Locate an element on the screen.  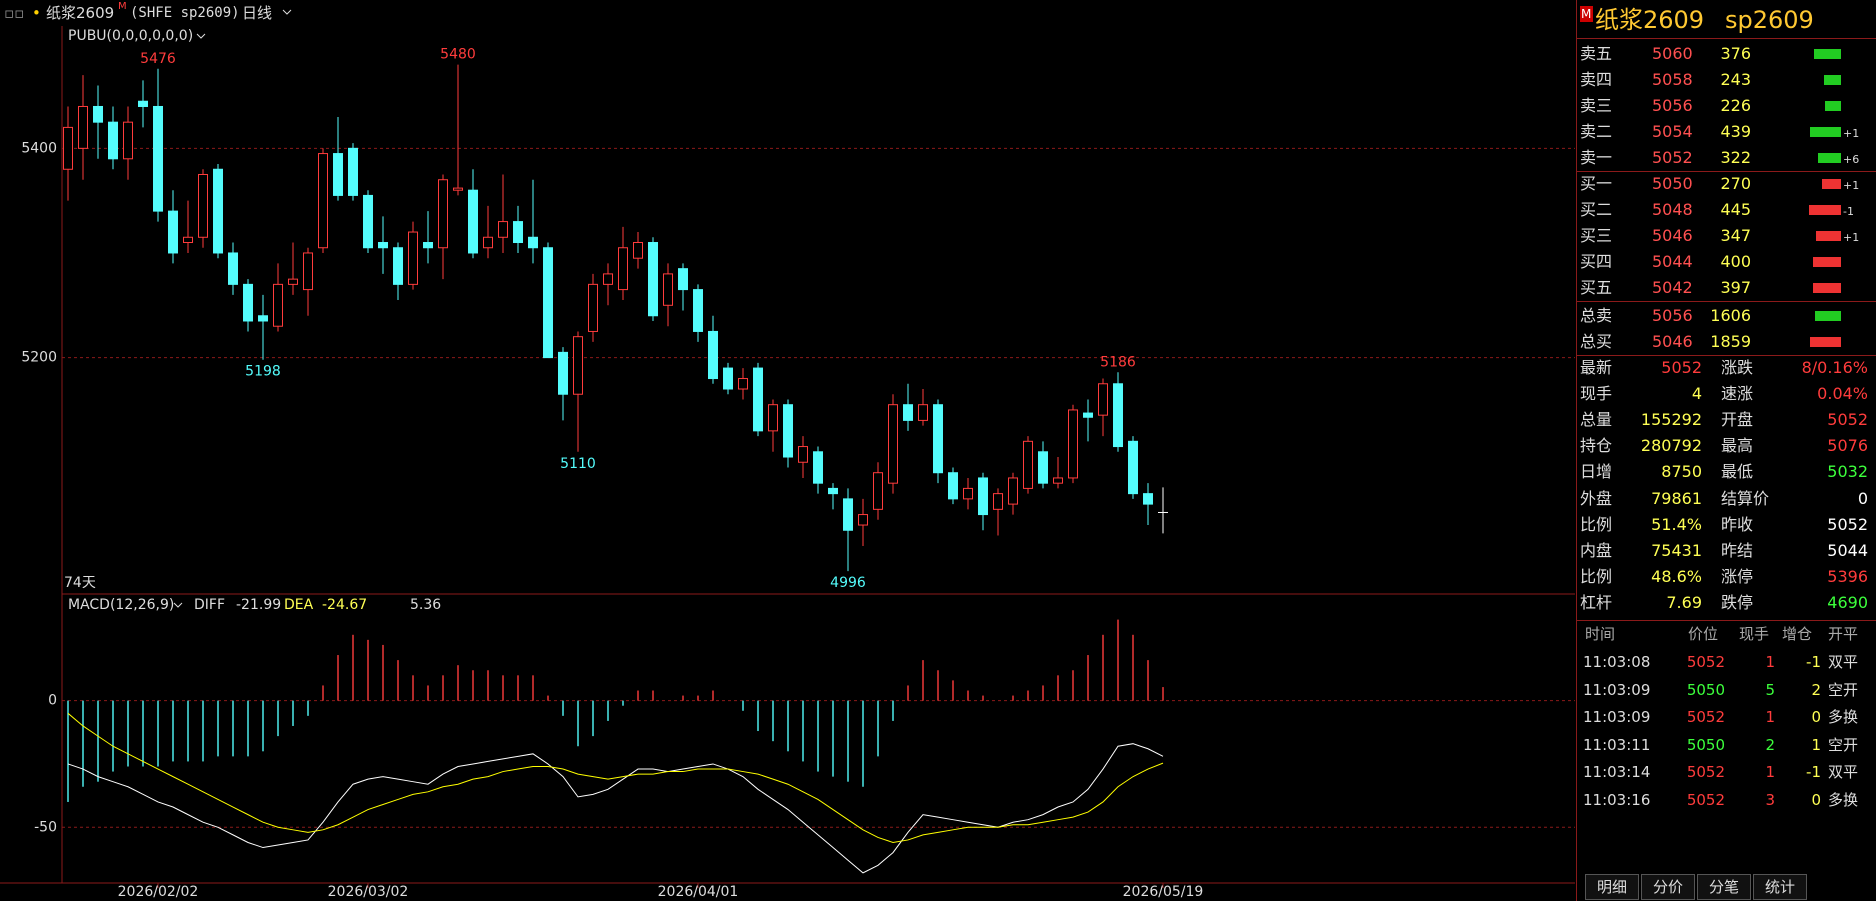
macd-title: MACD(12,26,9) is located at coordinates (121, 605).